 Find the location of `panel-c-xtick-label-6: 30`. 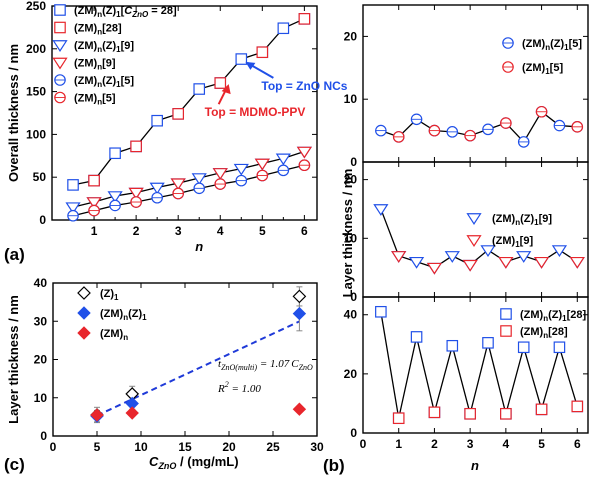

panel-c-xtick-label-6: 30 is located at coordinates (317, 447).